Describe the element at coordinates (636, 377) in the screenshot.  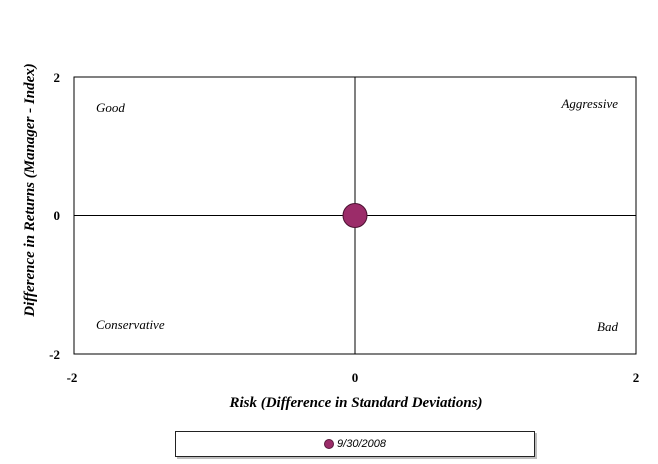
I see `x-tick-right: 2` at that location.